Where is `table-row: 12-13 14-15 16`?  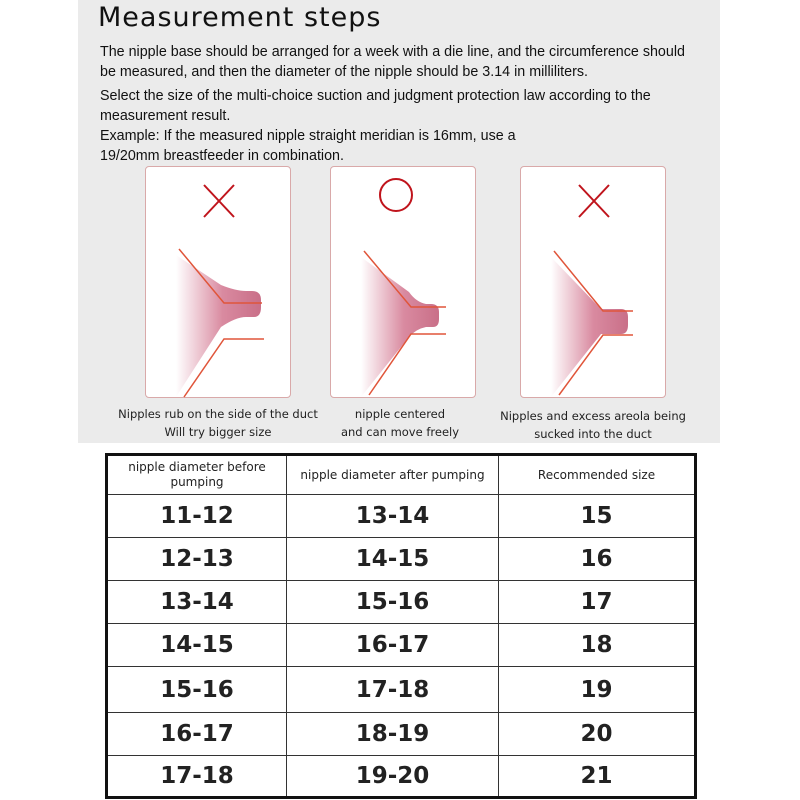 table-row: 12-13 14-15 16 is located at coordinates (401, 559).